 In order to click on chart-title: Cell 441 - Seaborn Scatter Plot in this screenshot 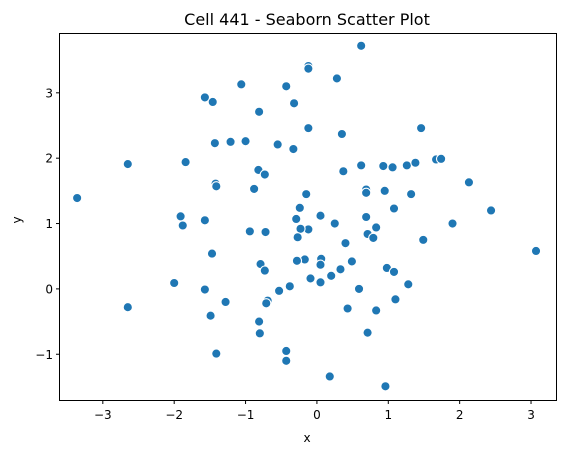, I will do `click(307, 19)`.